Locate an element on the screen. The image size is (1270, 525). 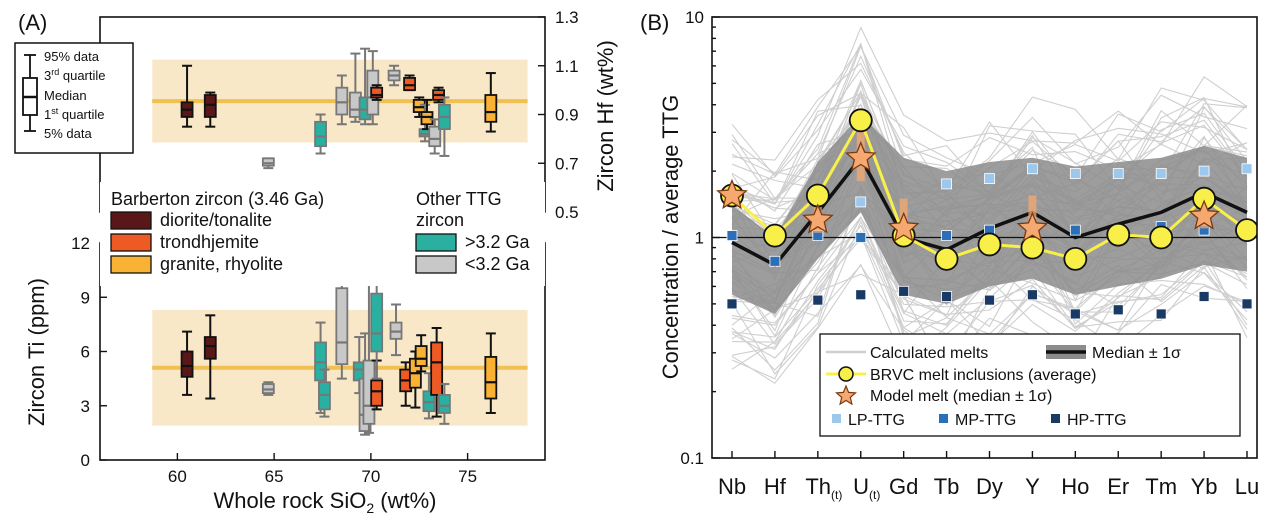
legend-b-frame is located at coordinates (1030, 385).